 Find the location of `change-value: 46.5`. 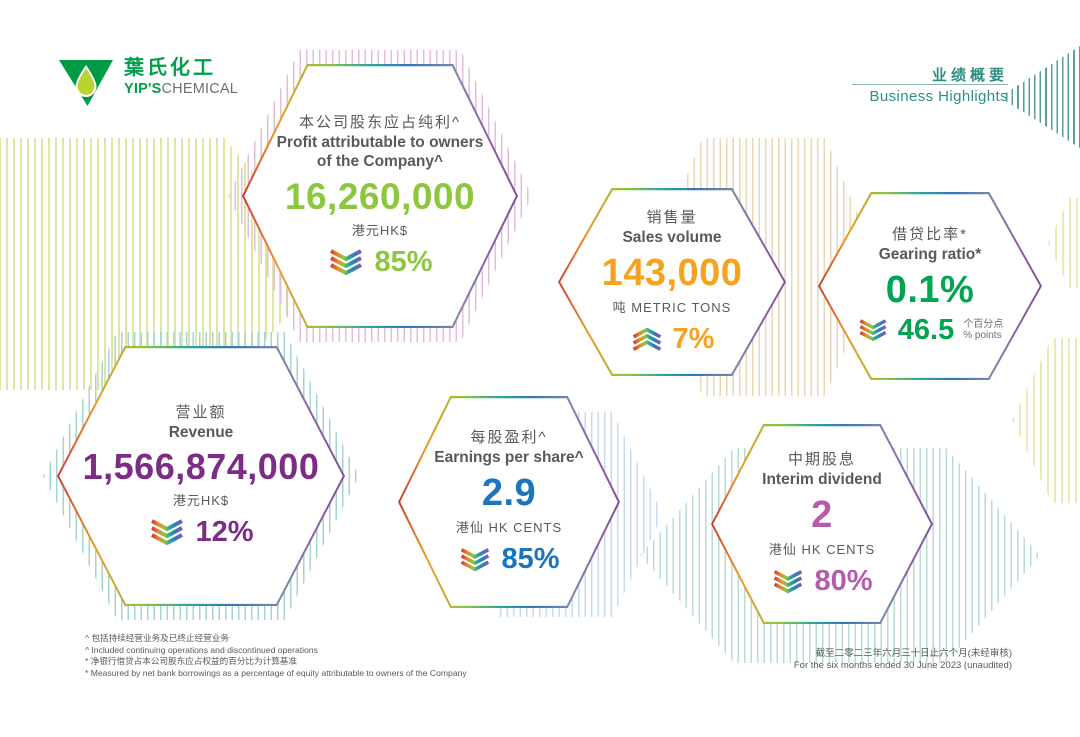

change-value: 46.5 is located at coordinates (926, 329).